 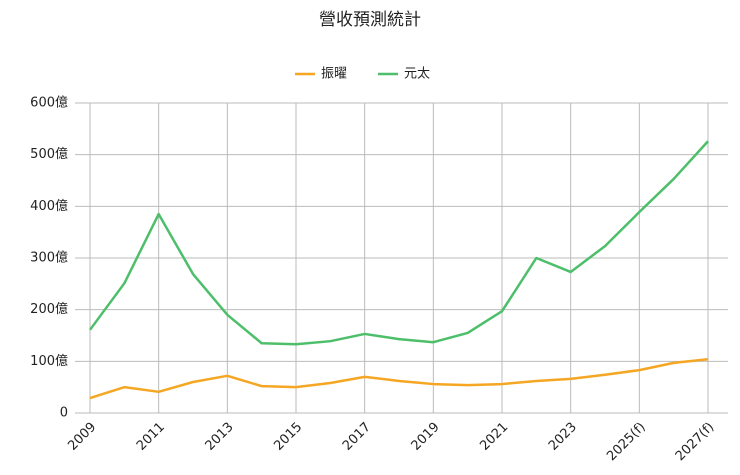 What do you see at coordinates (399, 379) in the screenshot?
I see `line` at bounding box center [399, 379].